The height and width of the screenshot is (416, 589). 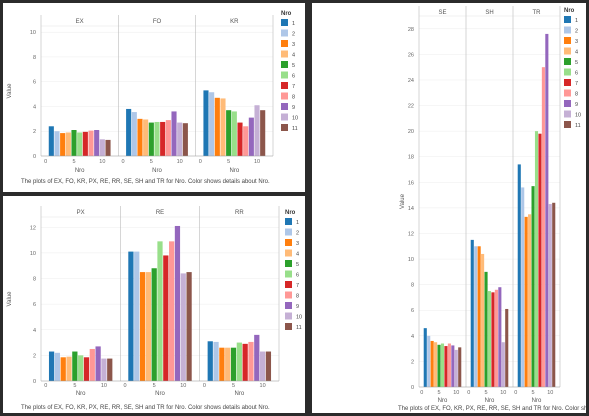 I want to click on facet-label: TR, so click(x=537, y=13).